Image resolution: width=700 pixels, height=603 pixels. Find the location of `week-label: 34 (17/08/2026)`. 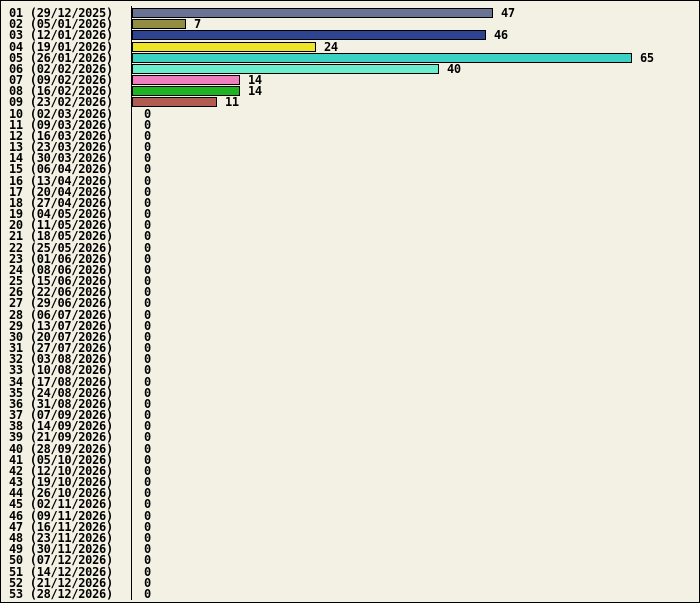

week-label: 34 (17/08/2026) is located at coordinates (61, 382).